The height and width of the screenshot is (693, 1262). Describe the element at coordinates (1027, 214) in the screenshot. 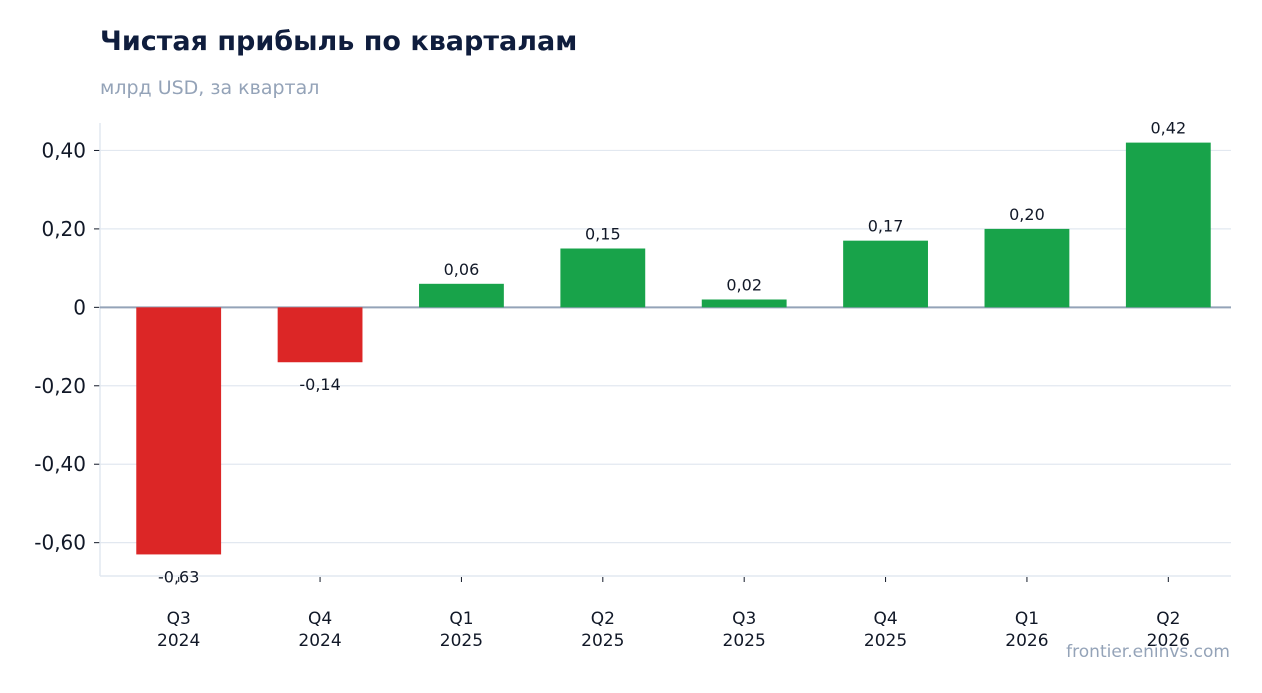

I see `data-label: 0,20` at that location.